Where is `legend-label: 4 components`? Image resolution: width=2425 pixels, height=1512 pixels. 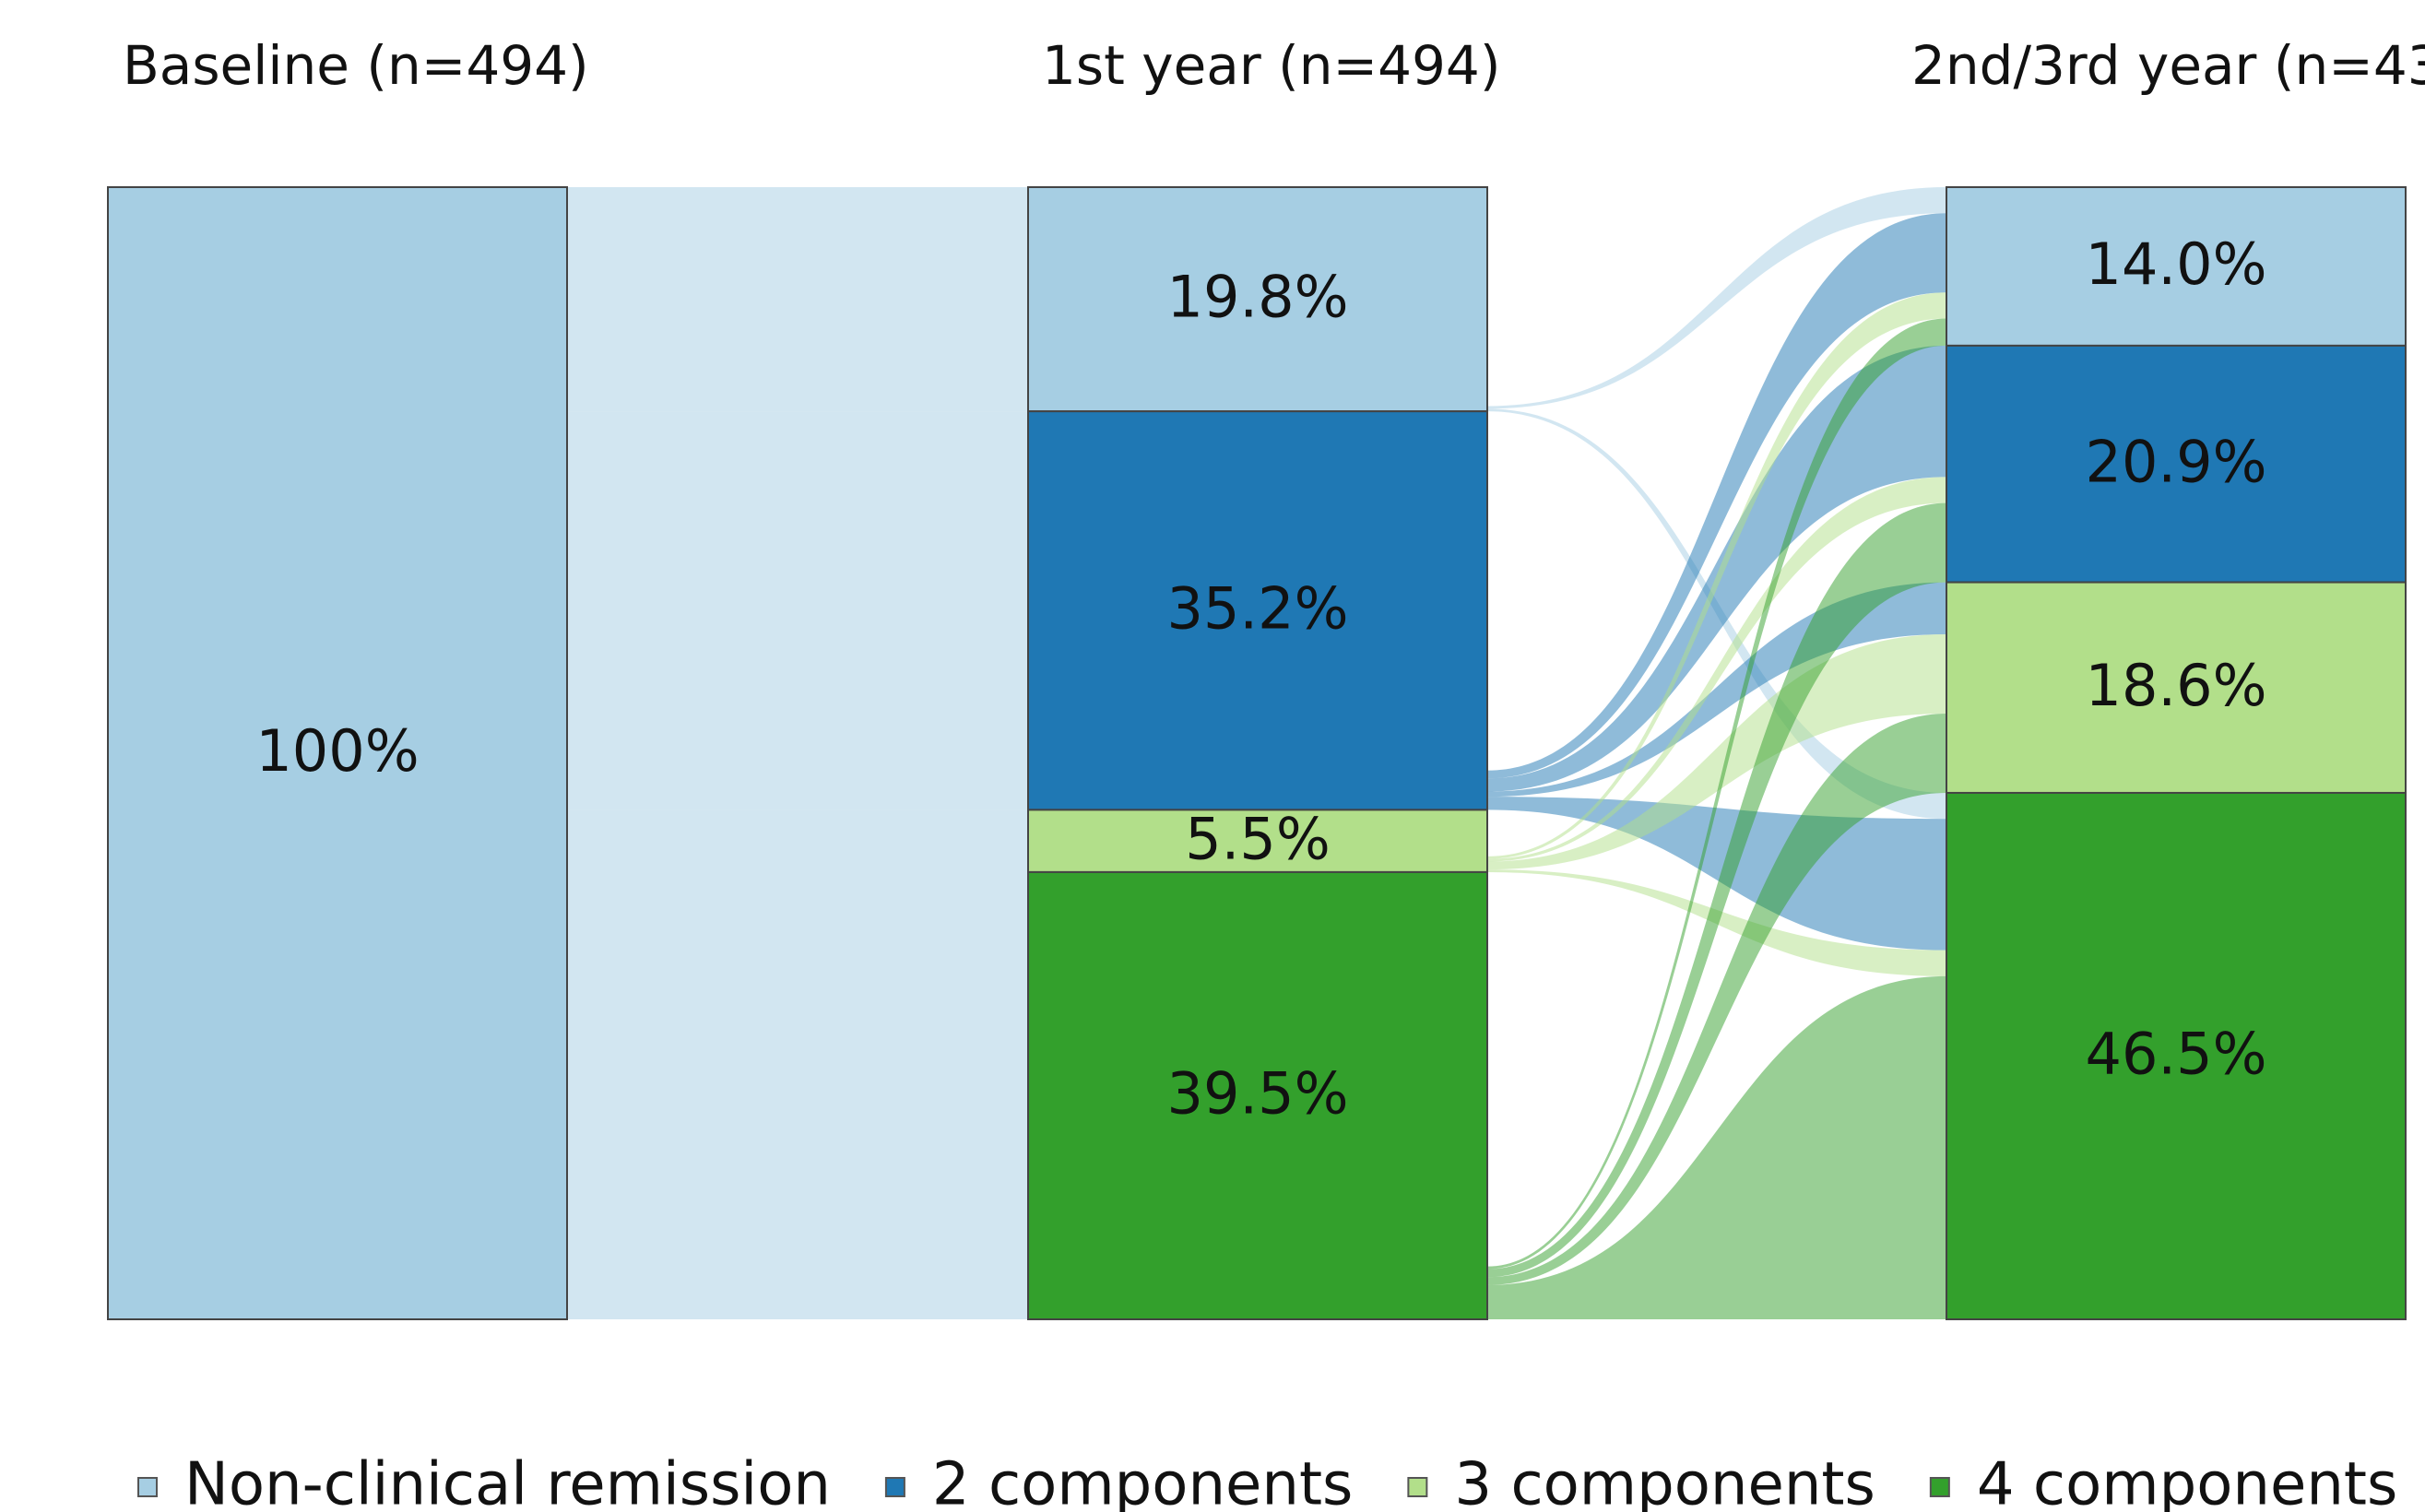
legend-label: 4 components is located at coordinates (2187, 1482).